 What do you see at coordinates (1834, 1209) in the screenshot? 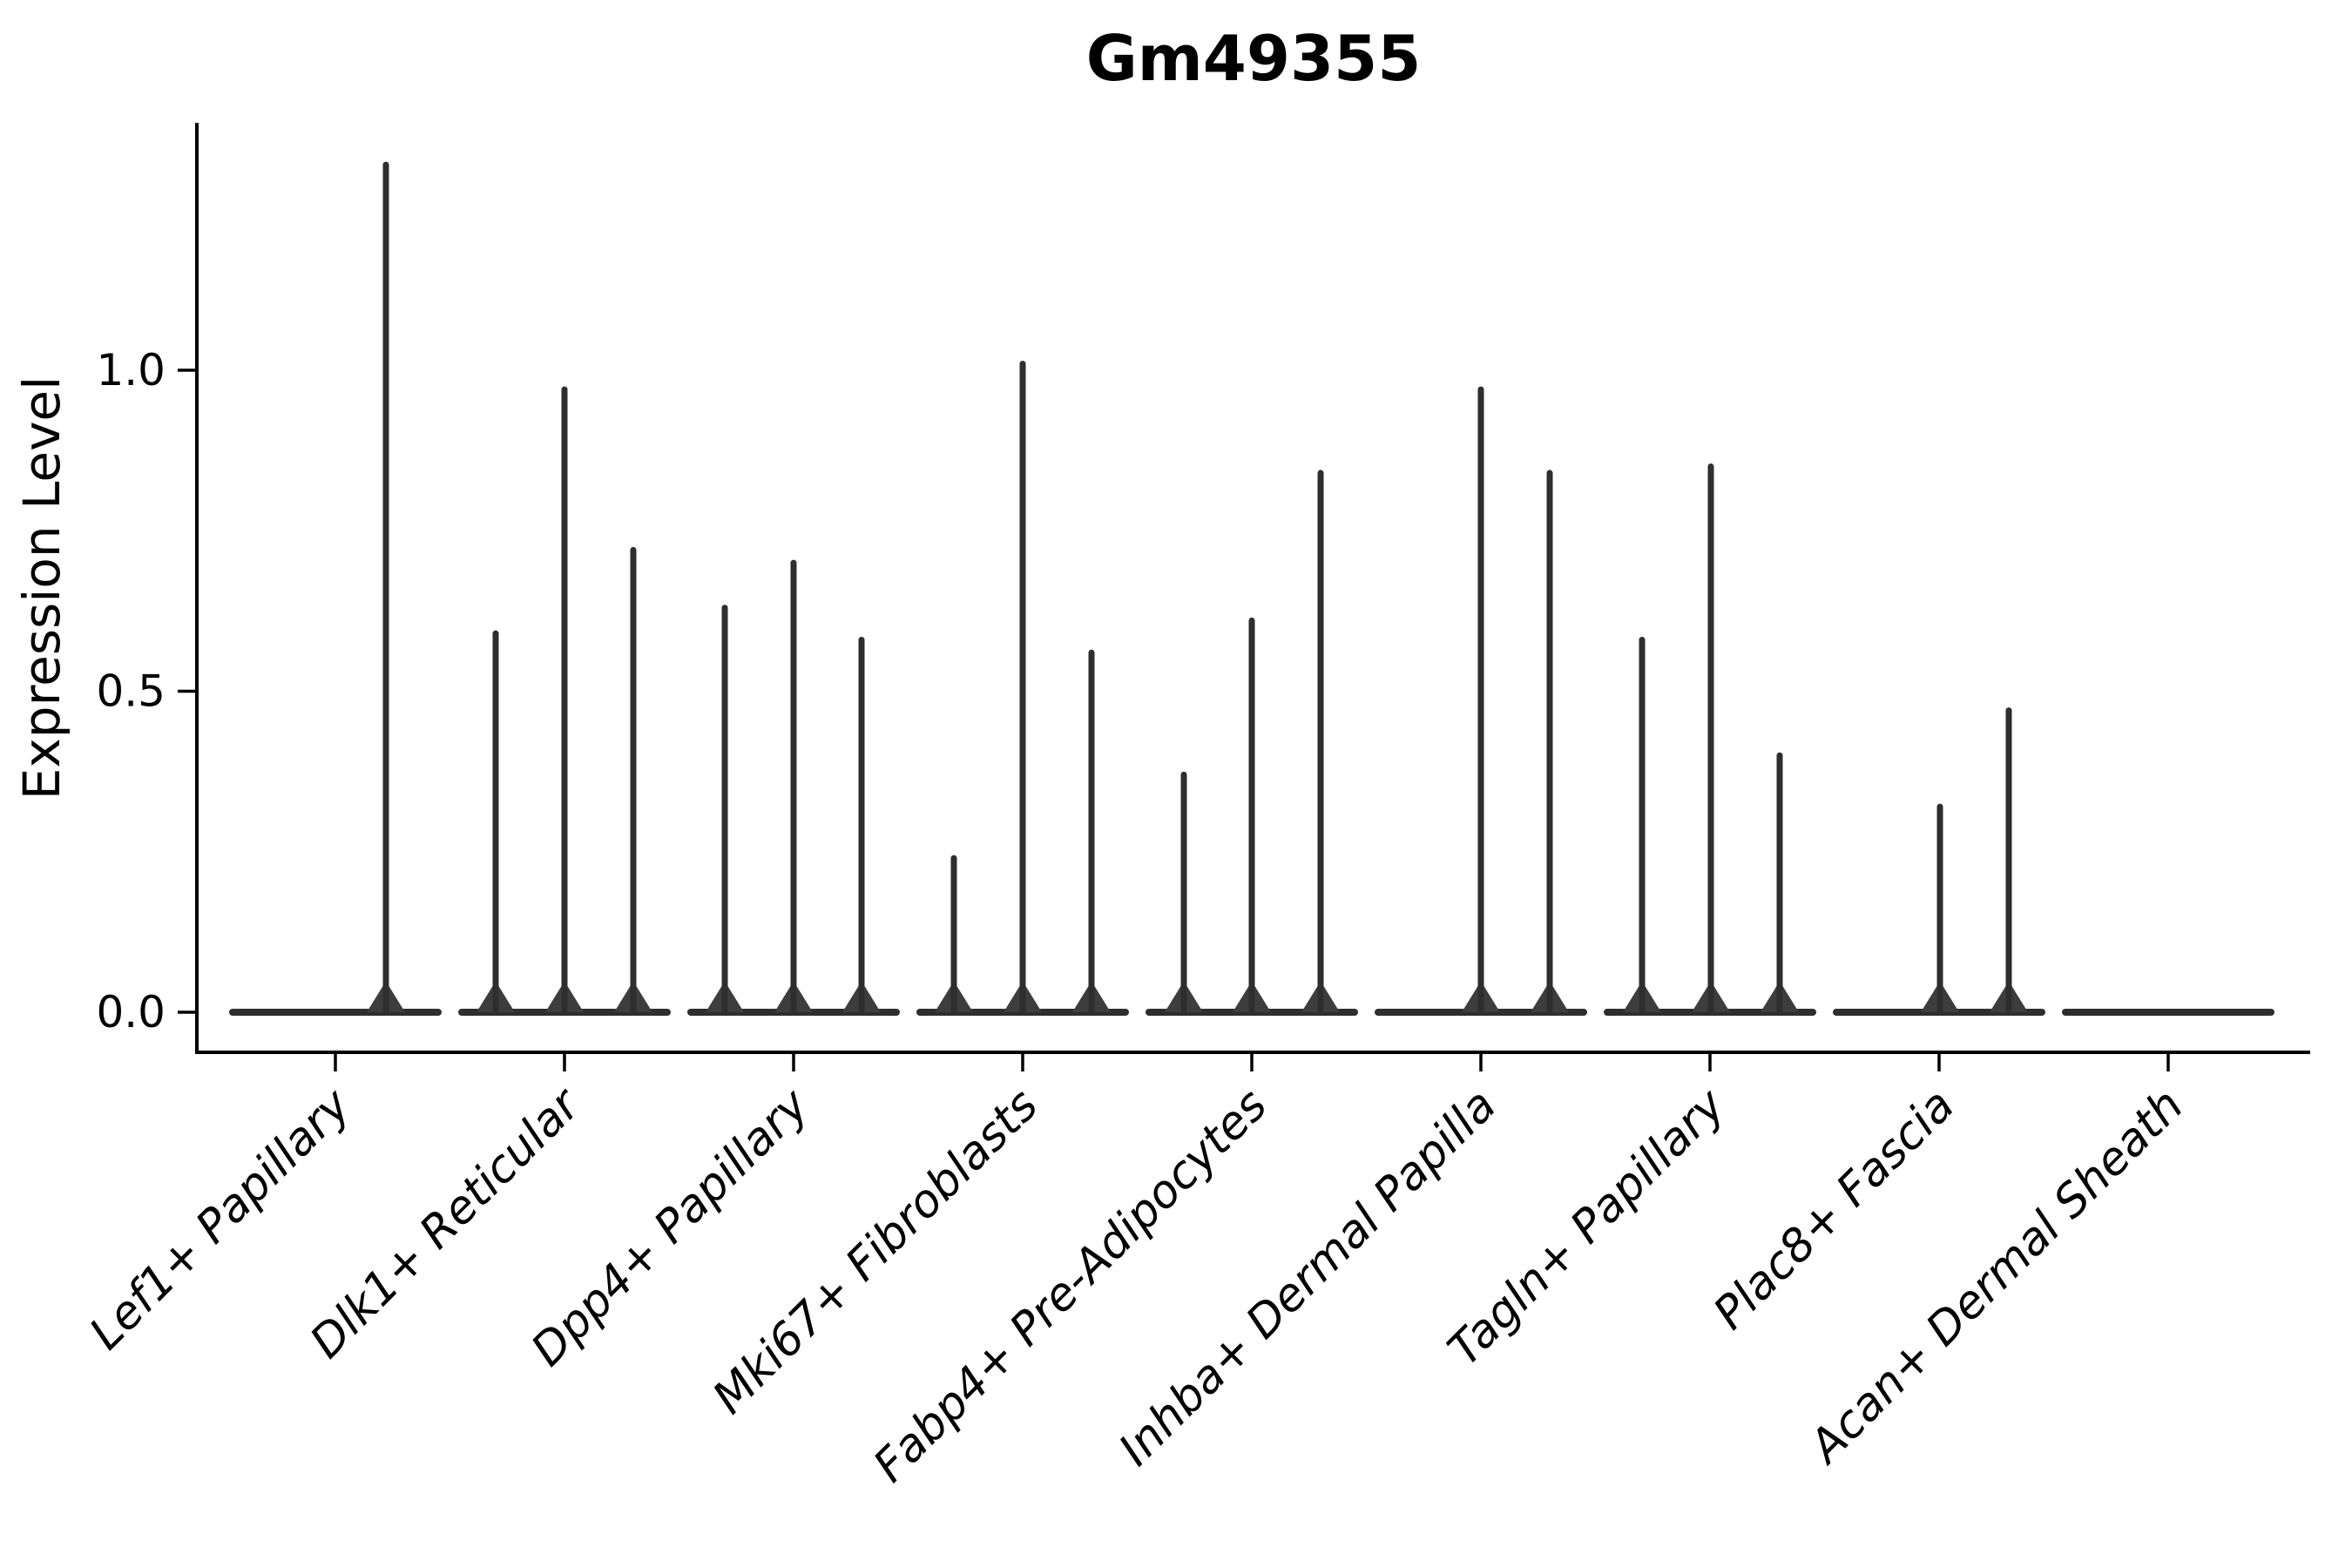
I see `x-tick-label: Plac8+ Fascia` at bounding box center [1834, 1209].